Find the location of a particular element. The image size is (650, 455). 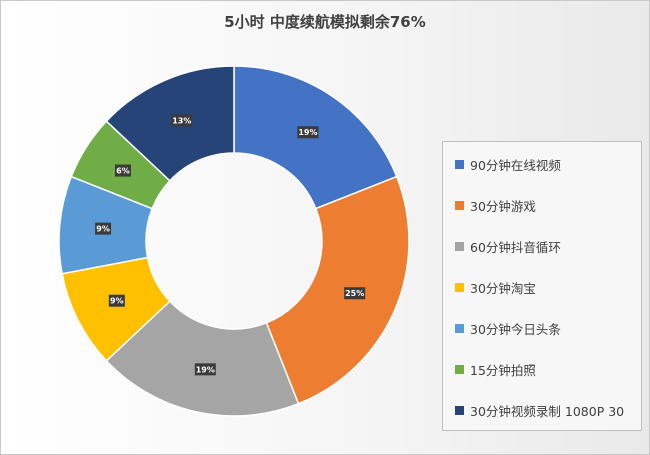

chart-title: 5小时 中度续航模拟剩余76% is located at coordinates (325, 22).